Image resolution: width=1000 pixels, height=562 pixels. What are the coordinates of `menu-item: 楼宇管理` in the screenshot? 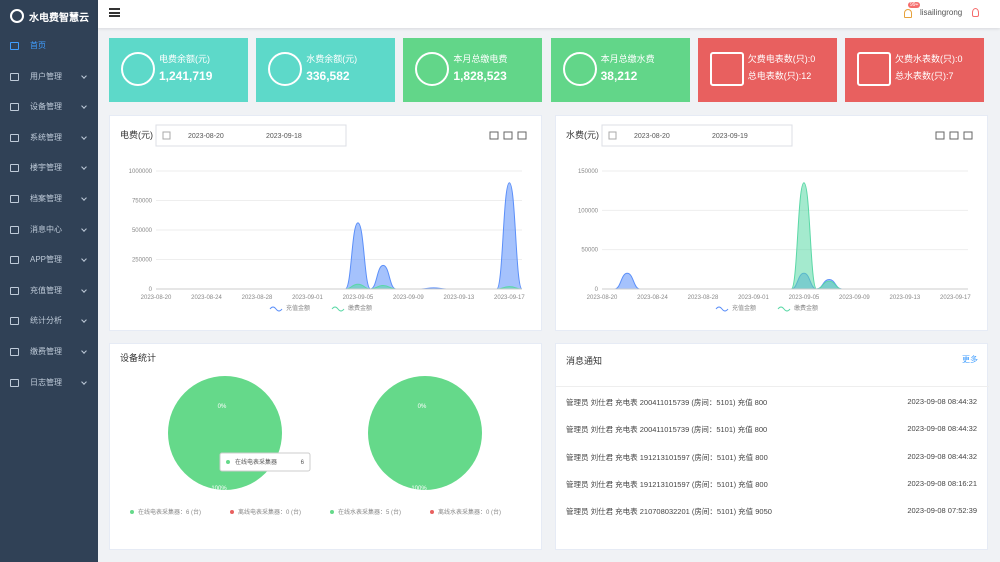 It's located at (49, 168).